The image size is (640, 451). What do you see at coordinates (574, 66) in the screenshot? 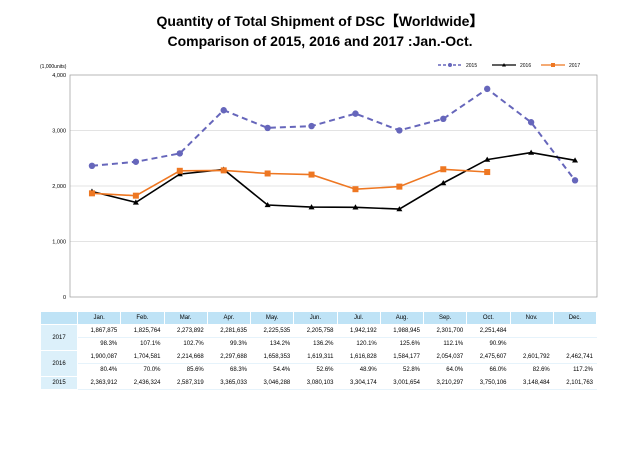
I see `legend-label: 2017` at bounding box center [574, 66].